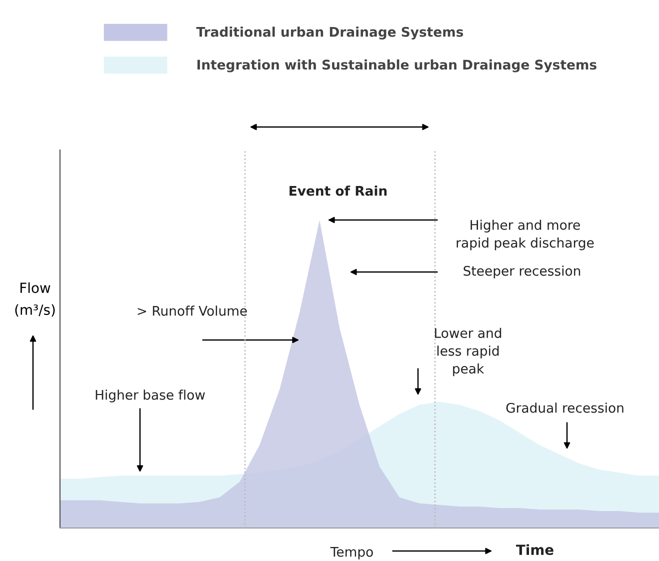 Image resolution: width=659 pixels, height=561 pixels. I want to click on legend-label: Integration with Sustainable urban Drainage Systems, so click(396, 65).